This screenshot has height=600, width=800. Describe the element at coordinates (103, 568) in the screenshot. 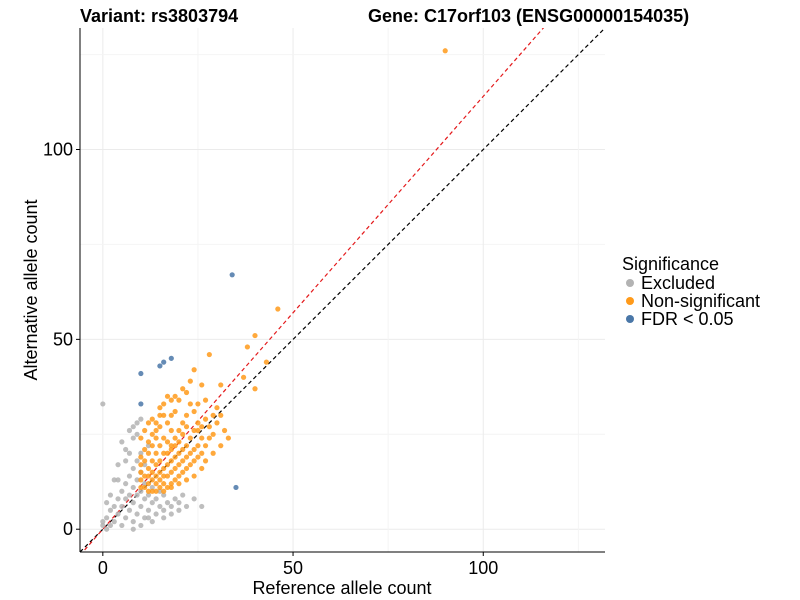

I see `x-tick-label: 0` at that location.